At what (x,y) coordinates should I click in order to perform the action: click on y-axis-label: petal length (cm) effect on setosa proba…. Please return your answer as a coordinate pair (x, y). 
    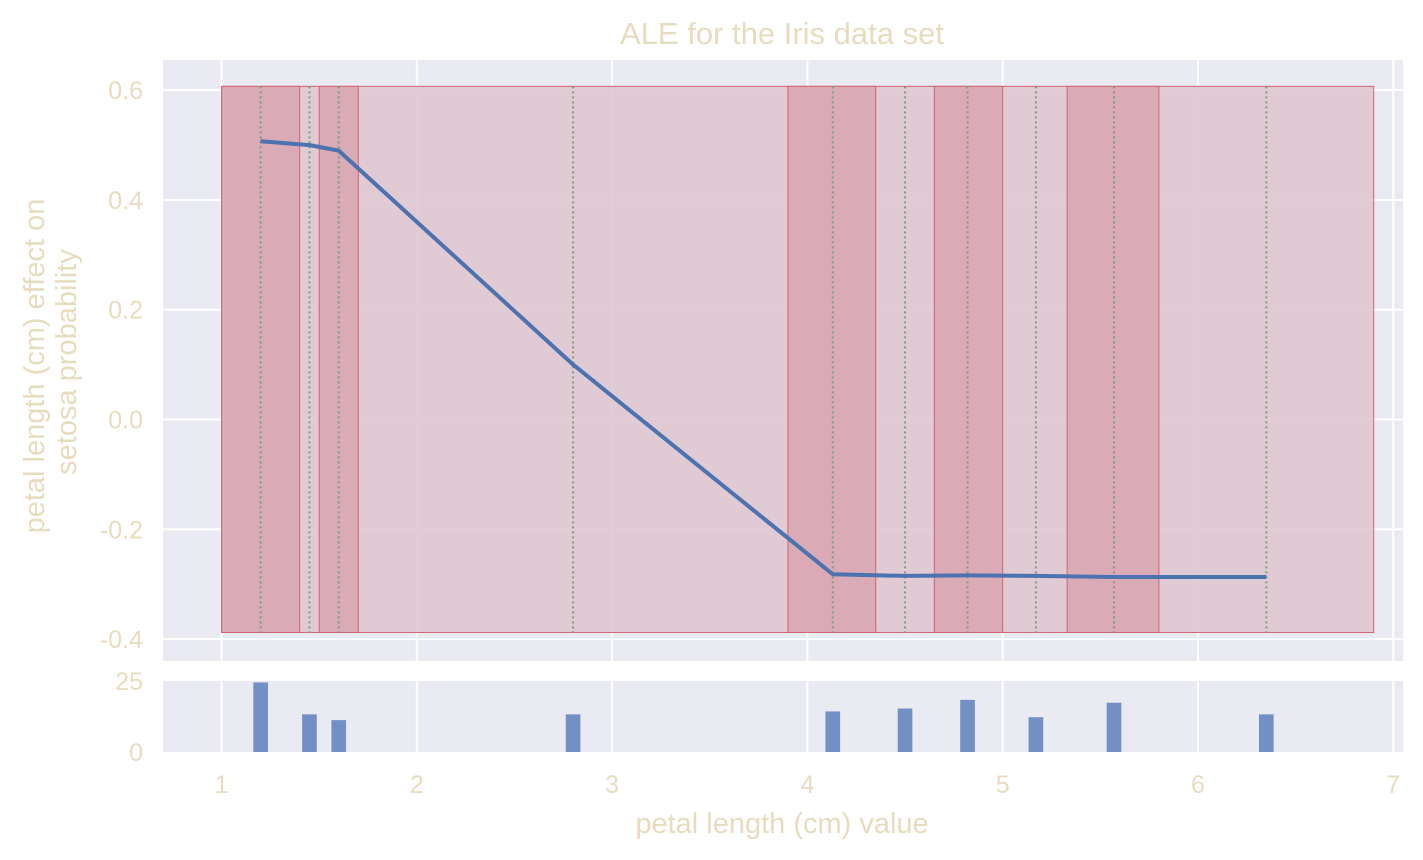
    Looking at the image, I should click on (51, 362).